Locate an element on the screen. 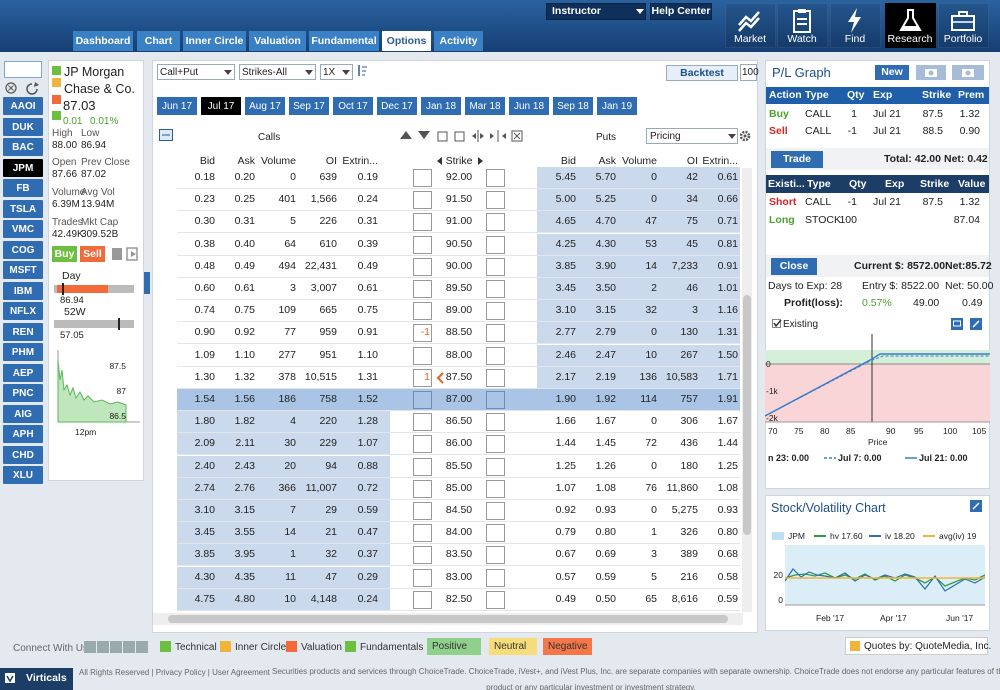 The height and width of the screenshot is (690, 1000). sell-label: Sell is located at coordinates (92, 254).